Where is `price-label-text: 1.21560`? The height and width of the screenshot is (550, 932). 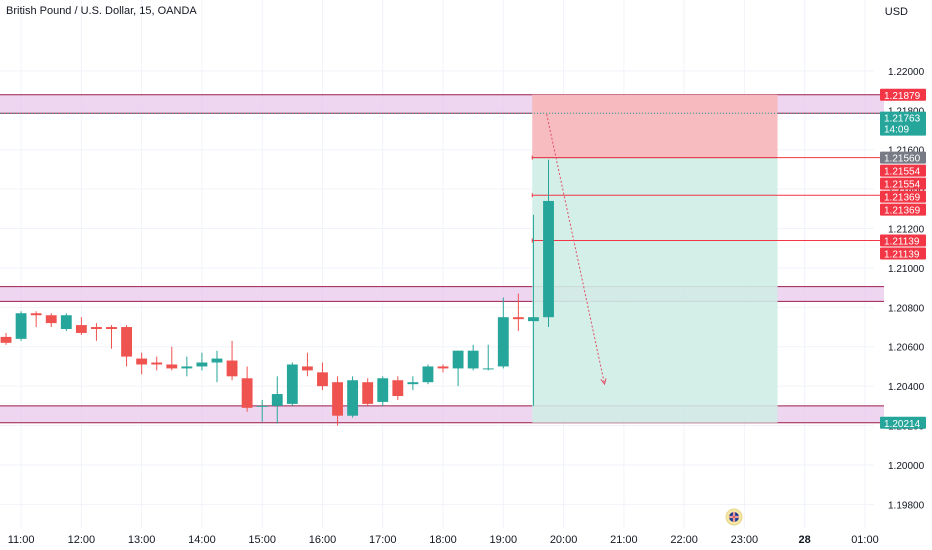
price-label-text: 1.21560 is located at coordinates (902, 159).